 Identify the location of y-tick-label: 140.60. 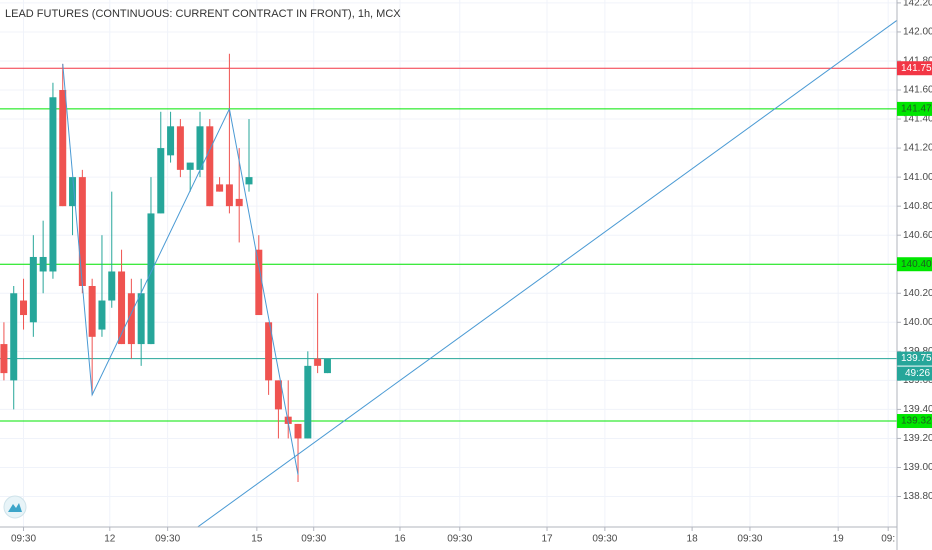
(917, 235).